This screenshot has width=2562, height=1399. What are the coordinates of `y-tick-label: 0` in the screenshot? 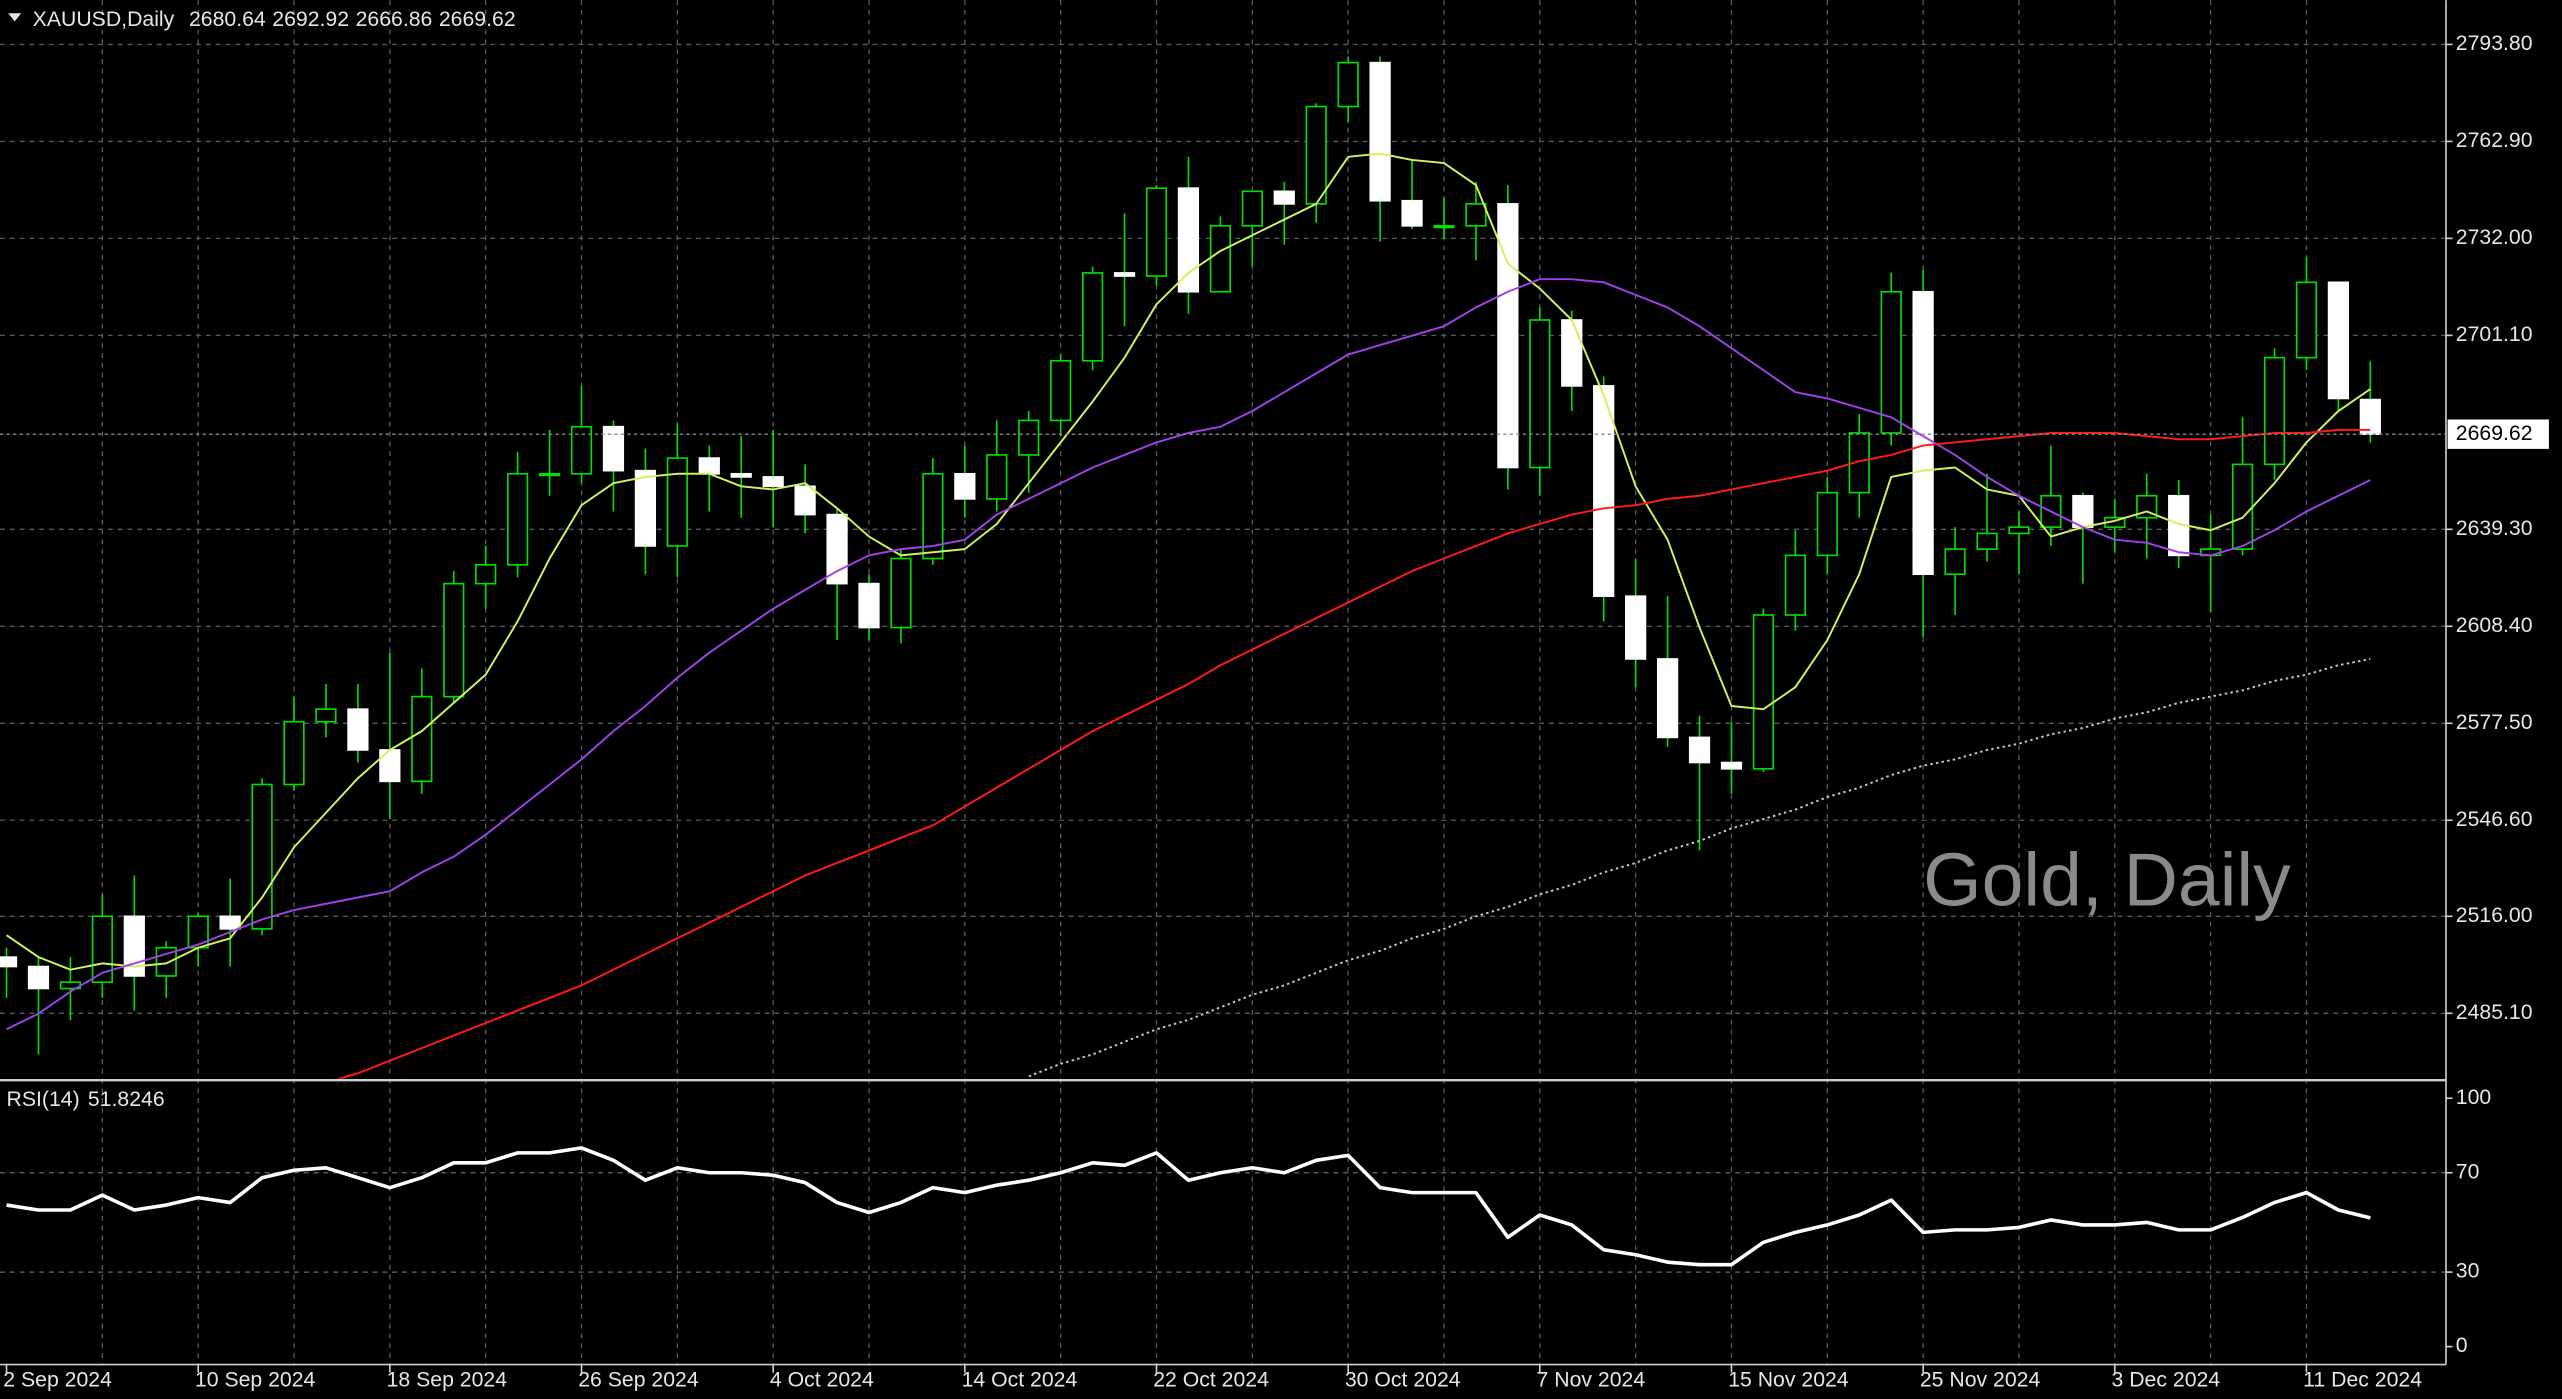 It's located at (2462, 1345).